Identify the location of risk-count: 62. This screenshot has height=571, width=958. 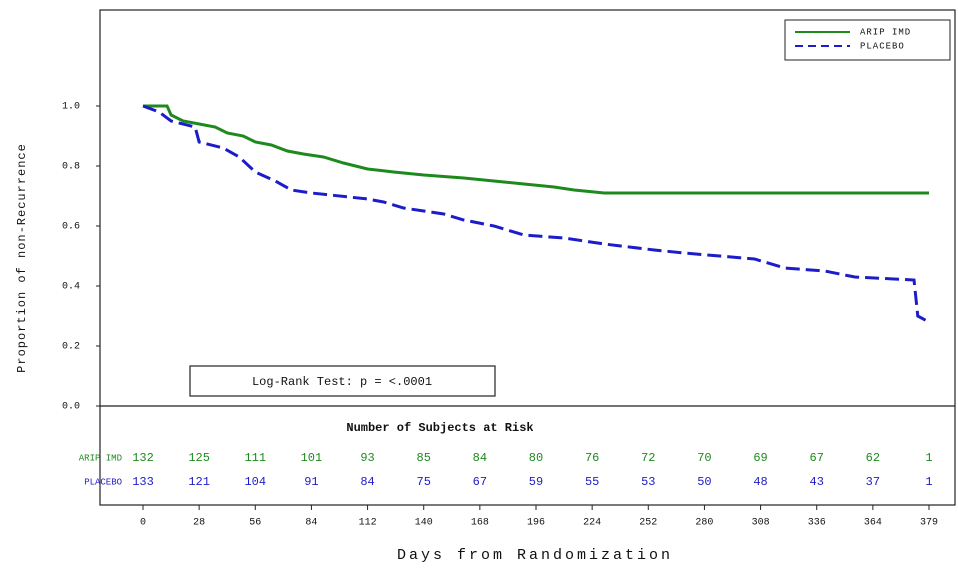
(873, 458).